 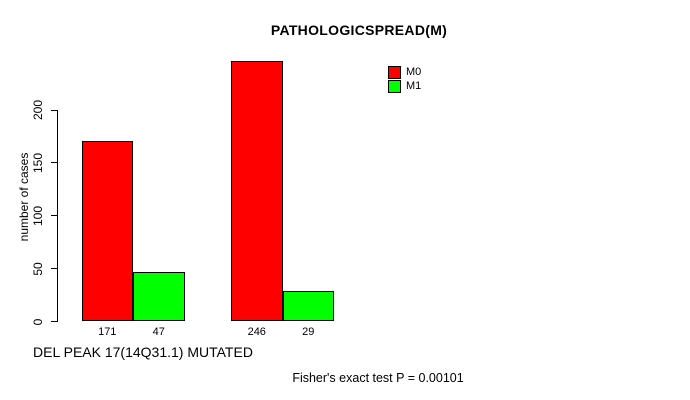 I want to click on y-tick-label: 100, so click(x=38, y=215).